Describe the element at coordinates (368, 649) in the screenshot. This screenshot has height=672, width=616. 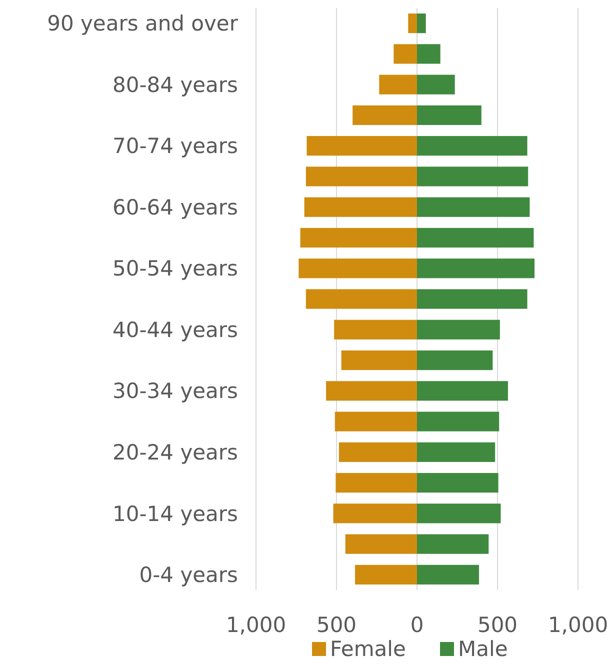
I see `legend-label: Female` at that location.